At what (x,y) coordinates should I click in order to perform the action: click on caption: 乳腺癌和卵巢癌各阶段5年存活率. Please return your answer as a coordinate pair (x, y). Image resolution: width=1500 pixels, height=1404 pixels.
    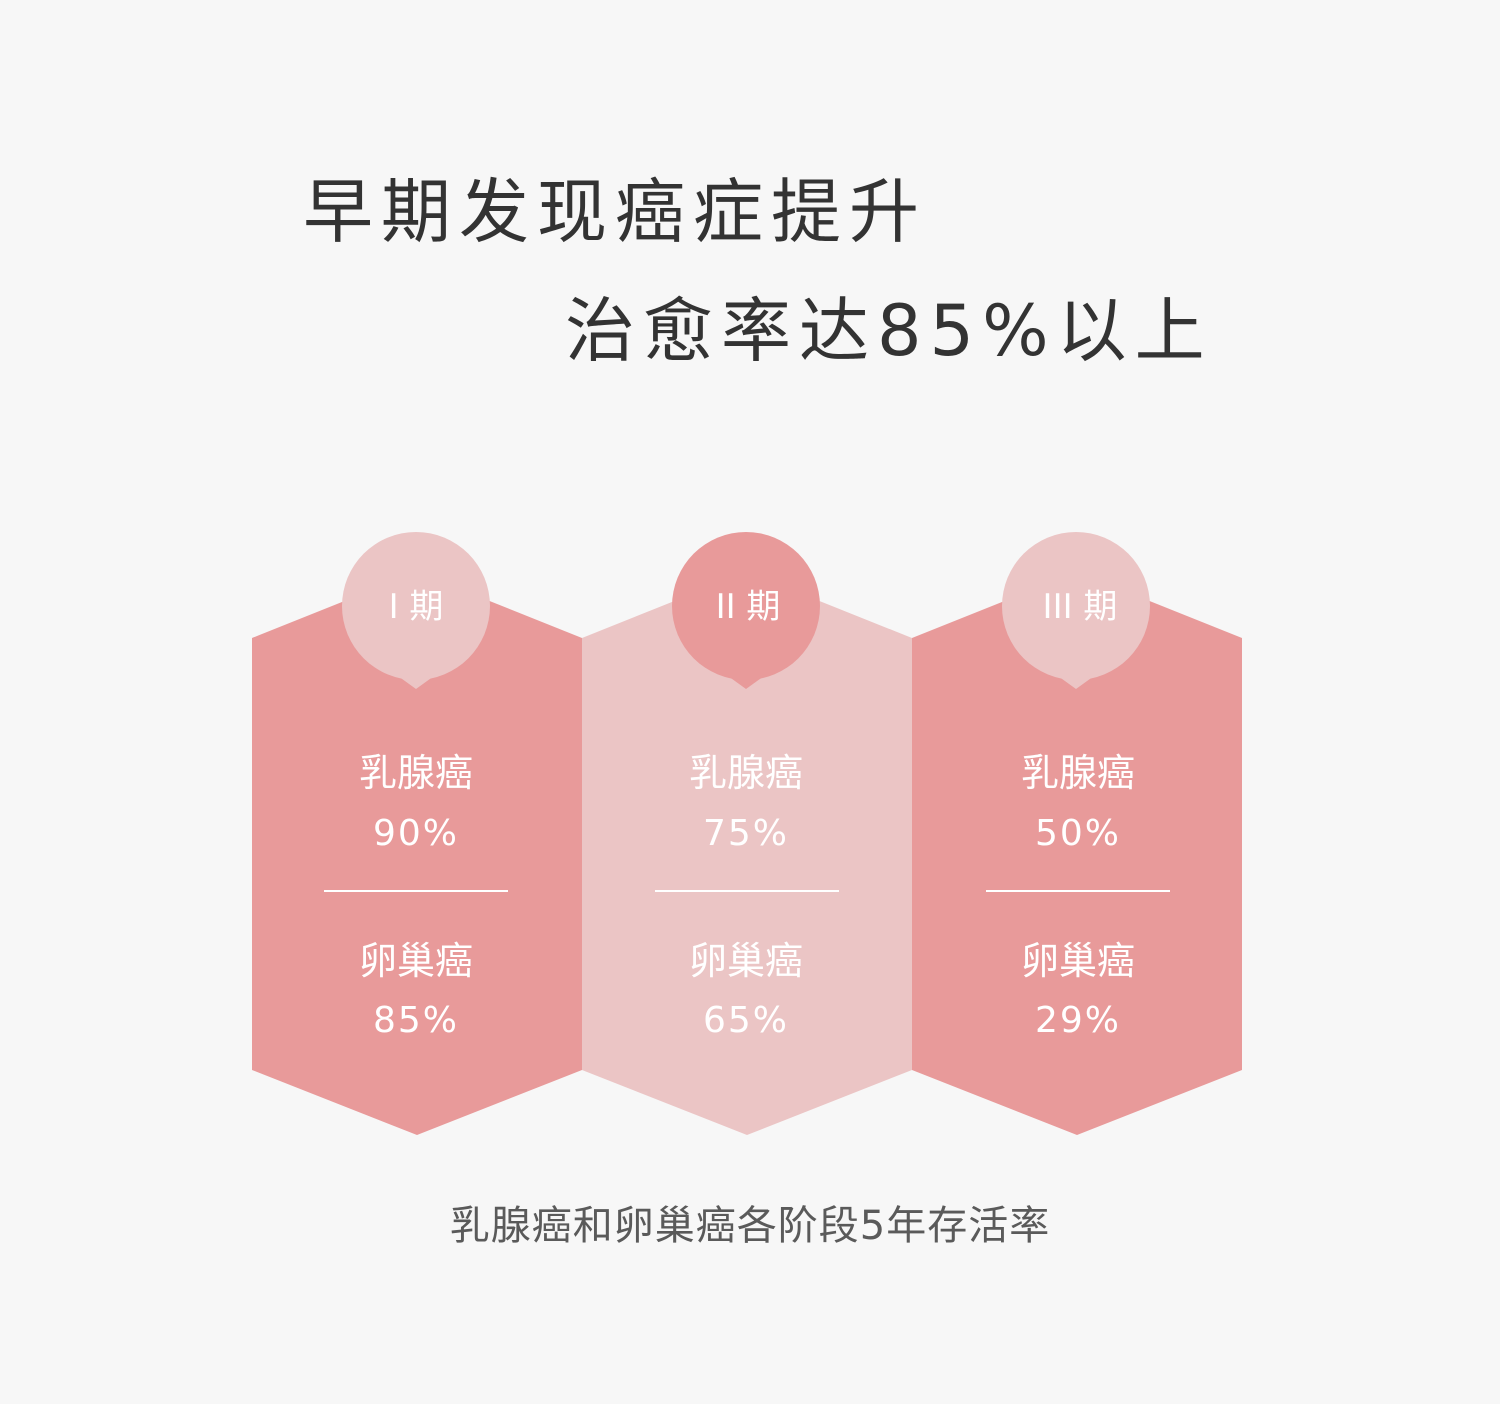
    Looking at the image, I should click on (750, 1226).